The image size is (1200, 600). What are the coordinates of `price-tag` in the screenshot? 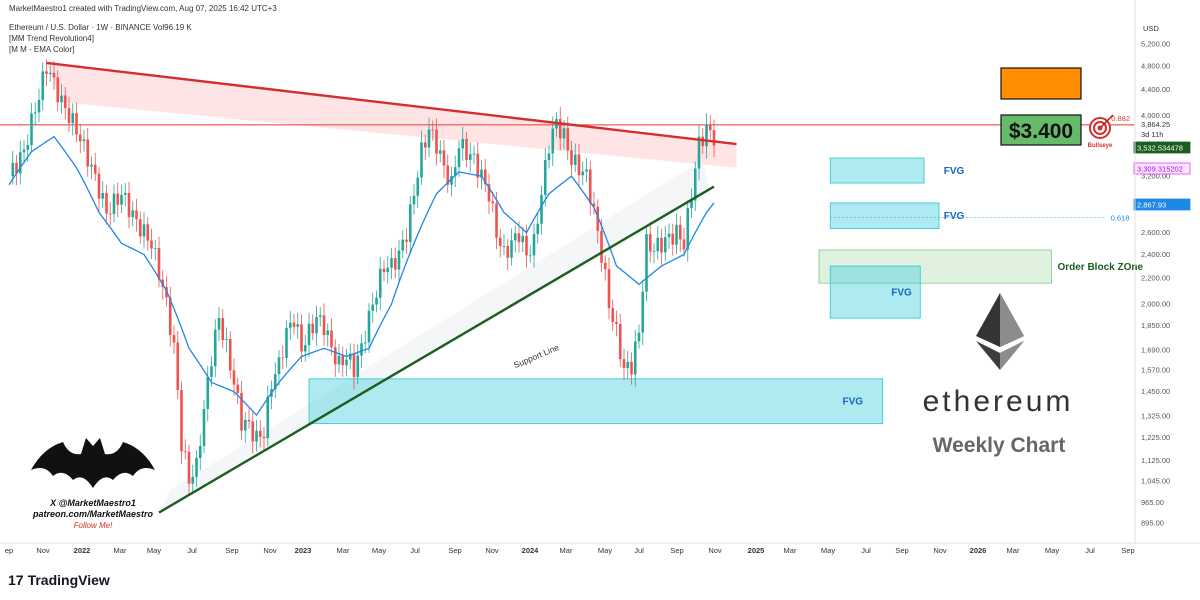 It's located at (1162, 168).